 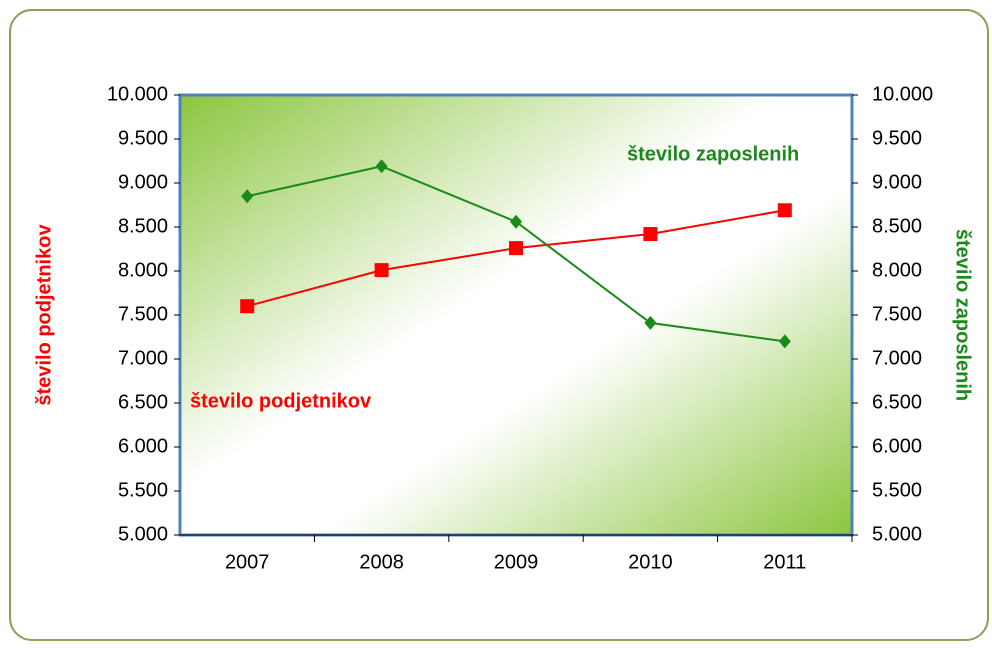 I want to click on y-tick-label: 5.500, so click(x=143, y=490).